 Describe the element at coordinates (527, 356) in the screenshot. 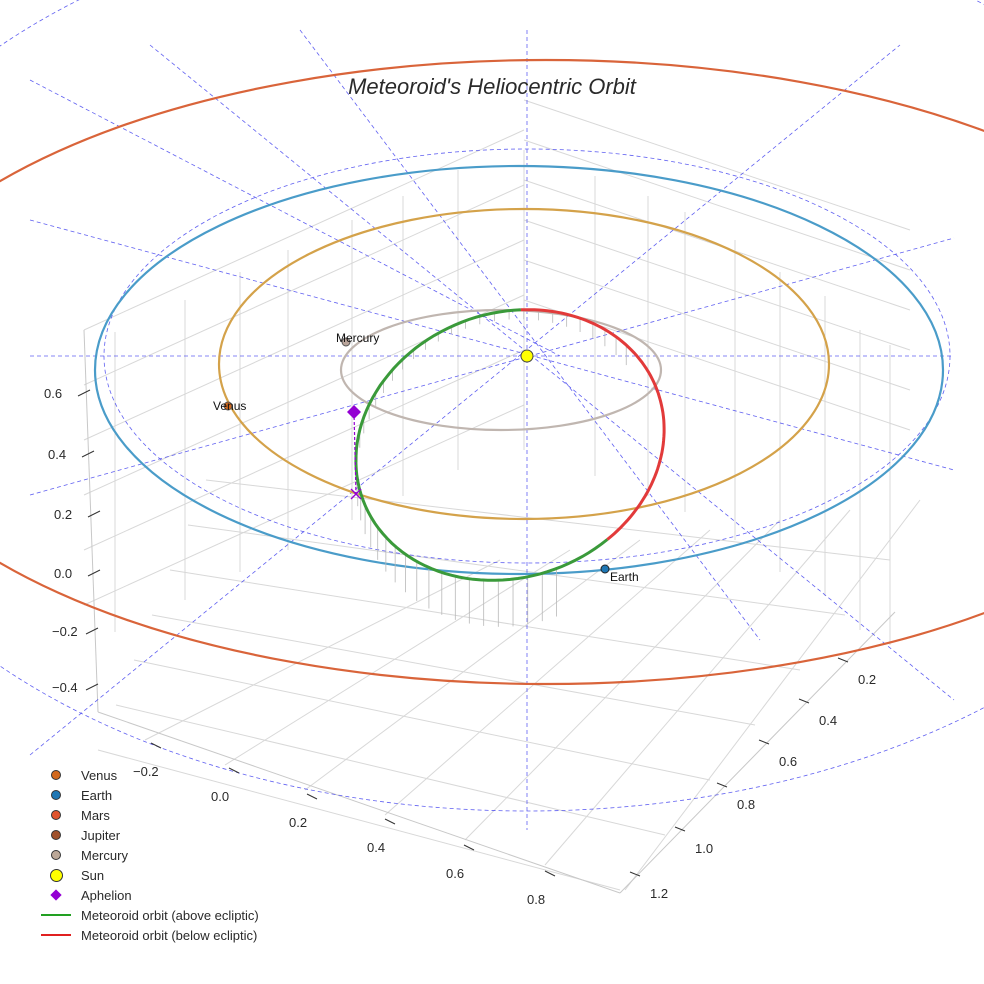

I see `sun-marker` at that location.